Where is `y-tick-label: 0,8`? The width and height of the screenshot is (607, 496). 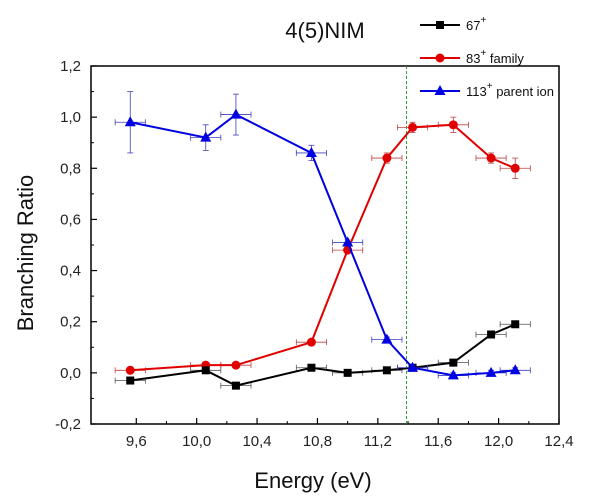 y-tick-label: 0,8 is located at coordinates (70, 168).